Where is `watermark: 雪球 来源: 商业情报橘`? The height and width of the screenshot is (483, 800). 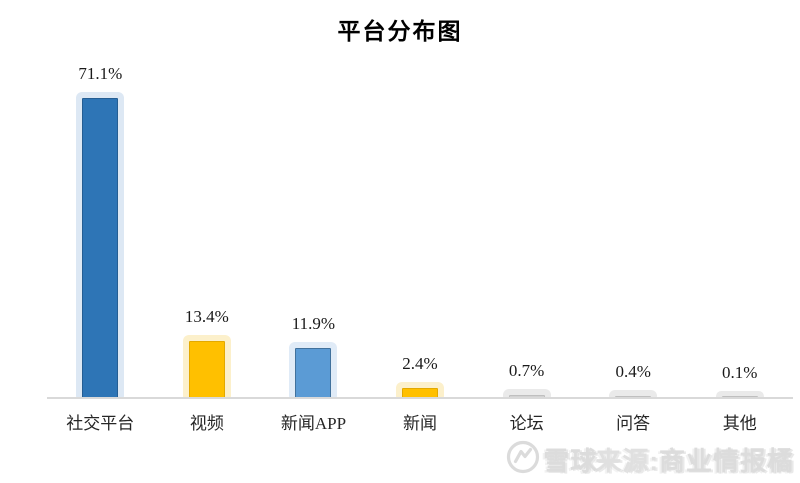
watermark: 雪球 来源: 商业情报橘 is located at coordinates (650, 459).